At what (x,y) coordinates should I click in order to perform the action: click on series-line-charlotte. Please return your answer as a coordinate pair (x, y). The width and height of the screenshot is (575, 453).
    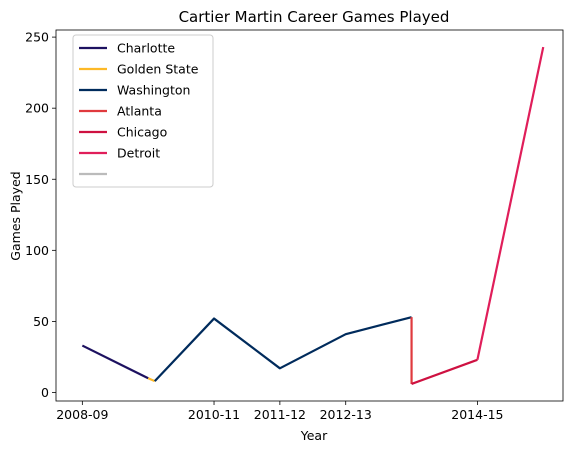
    Looking at the image, I should click on (115, 362).